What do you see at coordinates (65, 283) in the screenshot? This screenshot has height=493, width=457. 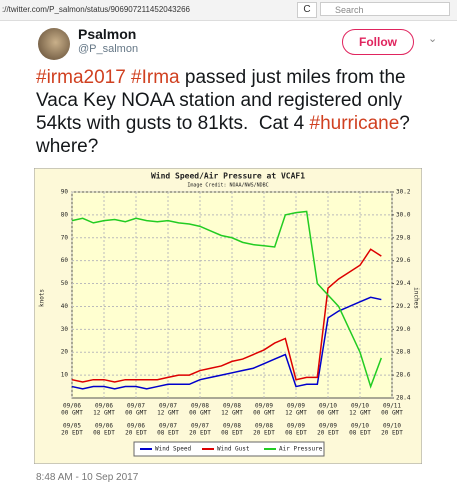 I see `y-tick-label: 50` at bounding box center [65, 283].